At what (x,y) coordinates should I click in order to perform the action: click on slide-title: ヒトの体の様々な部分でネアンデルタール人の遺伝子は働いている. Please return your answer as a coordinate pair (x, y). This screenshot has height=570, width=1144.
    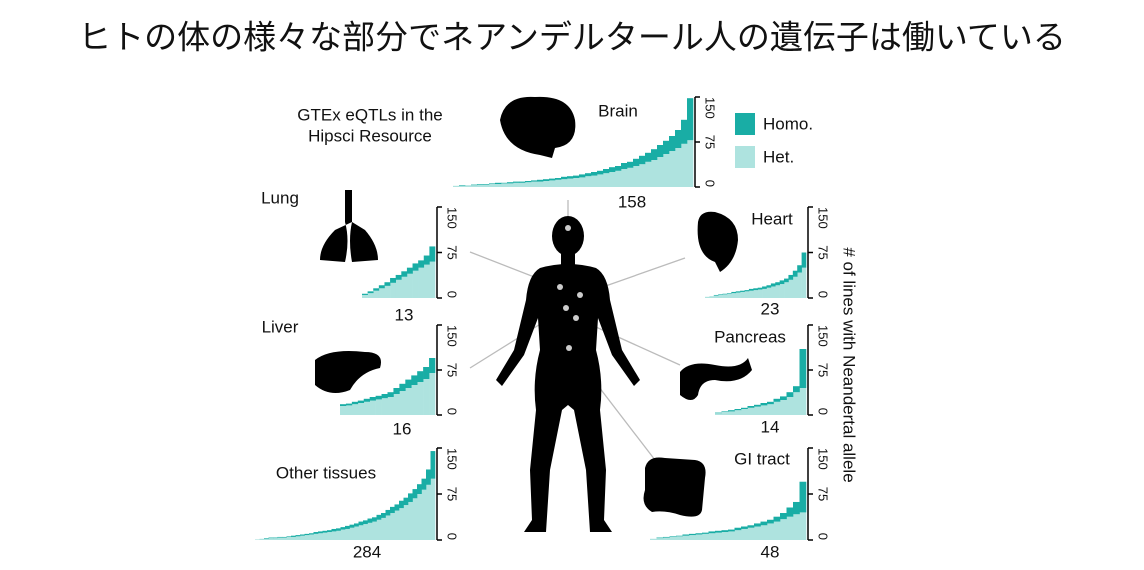
    Looking at the image, I should click on (572, 37).